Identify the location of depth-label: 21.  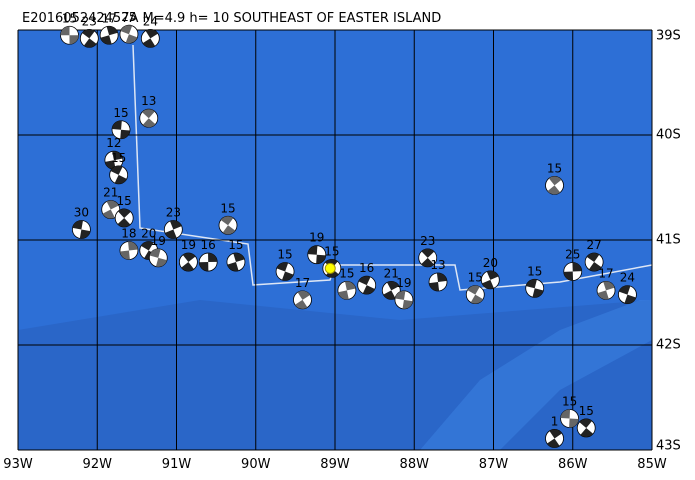
(110, 193).